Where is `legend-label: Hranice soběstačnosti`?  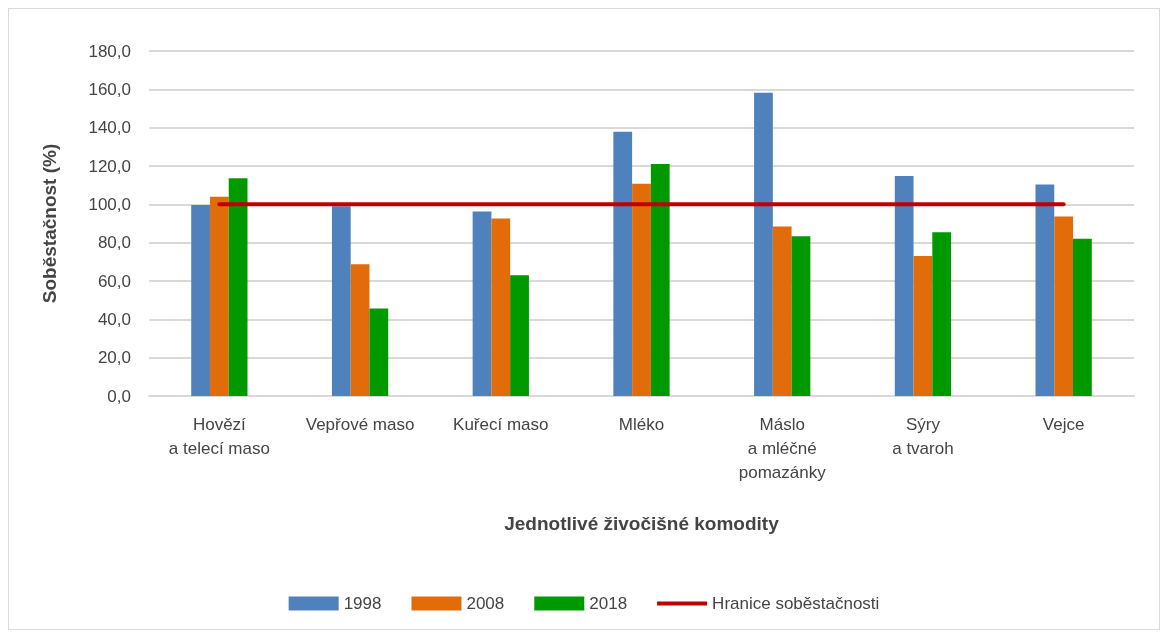 legend-label: Hranice soběstačnosti is located at coordinates (796, 603).